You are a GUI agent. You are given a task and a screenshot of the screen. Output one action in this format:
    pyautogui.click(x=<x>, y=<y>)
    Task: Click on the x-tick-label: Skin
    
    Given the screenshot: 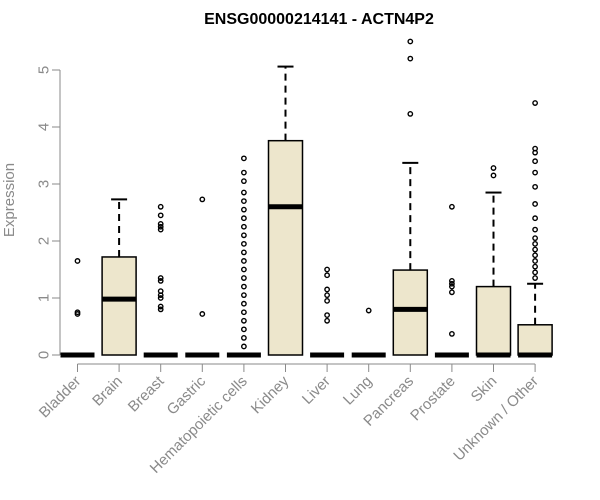 What is the action you would take?
    pyautogui.click(x=484, y=389)
    